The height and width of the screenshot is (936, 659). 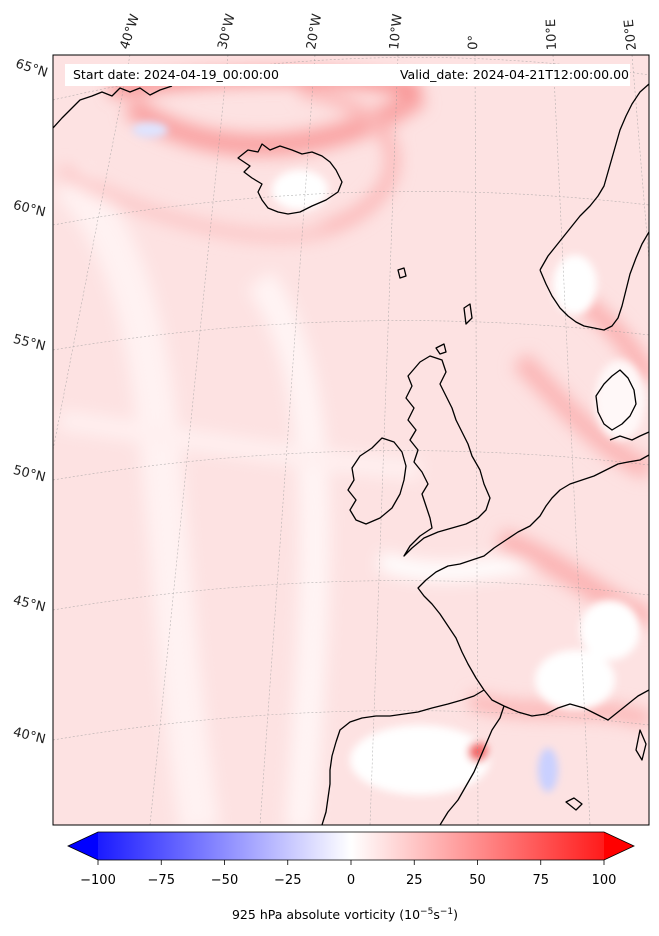 What do you see at coordinates (533, 572) in the screenshot?
I see `continental-coast` at bounding box center [533, 572].